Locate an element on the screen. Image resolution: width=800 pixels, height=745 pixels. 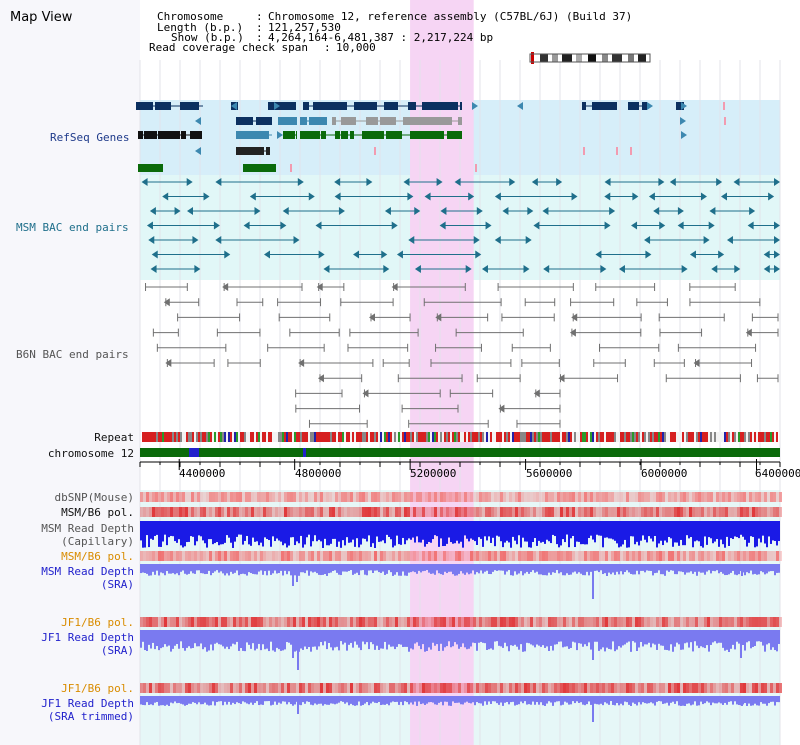
track-label-msm-read-depth-capillary: MSM Read Depth is located at coordinates (87, 528).